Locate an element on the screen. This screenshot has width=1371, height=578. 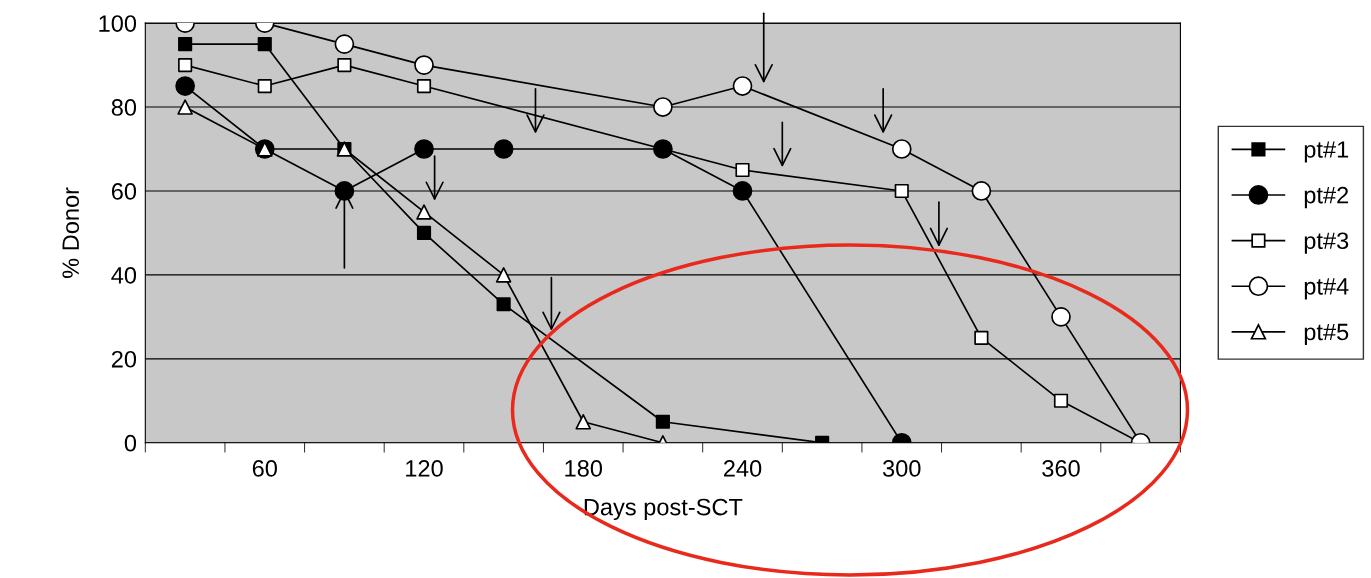
y-tick-label: 60 is located at coordinates (124, 191).